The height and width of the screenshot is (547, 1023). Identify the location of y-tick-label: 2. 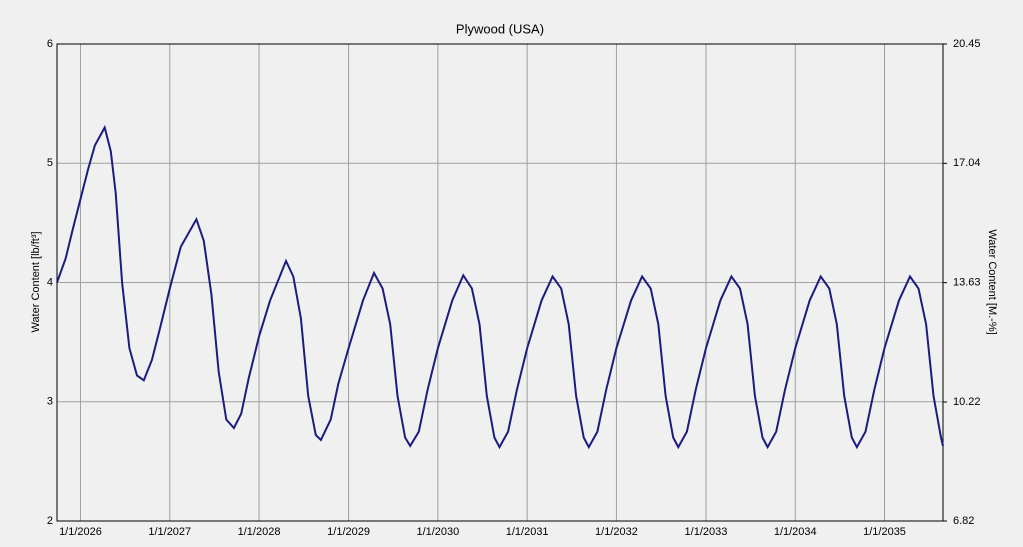
(50, 521).